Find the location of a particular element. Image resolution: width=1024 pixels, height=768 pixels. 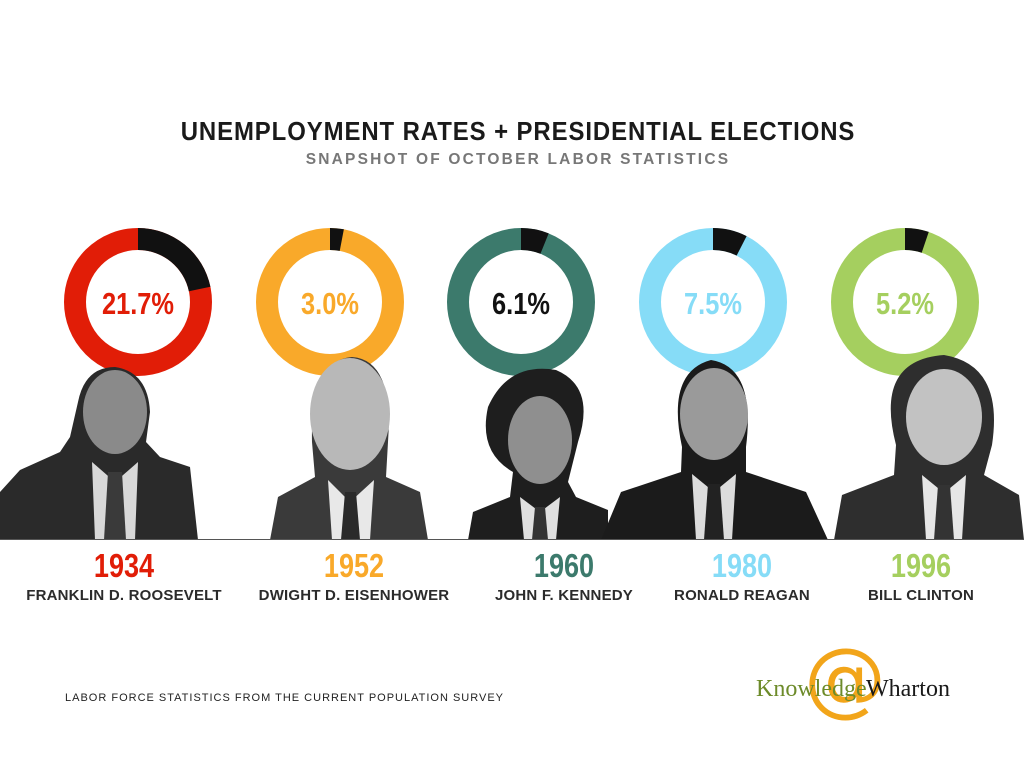

president-name: BILL CLINTON is located at coordinates (920, 595).